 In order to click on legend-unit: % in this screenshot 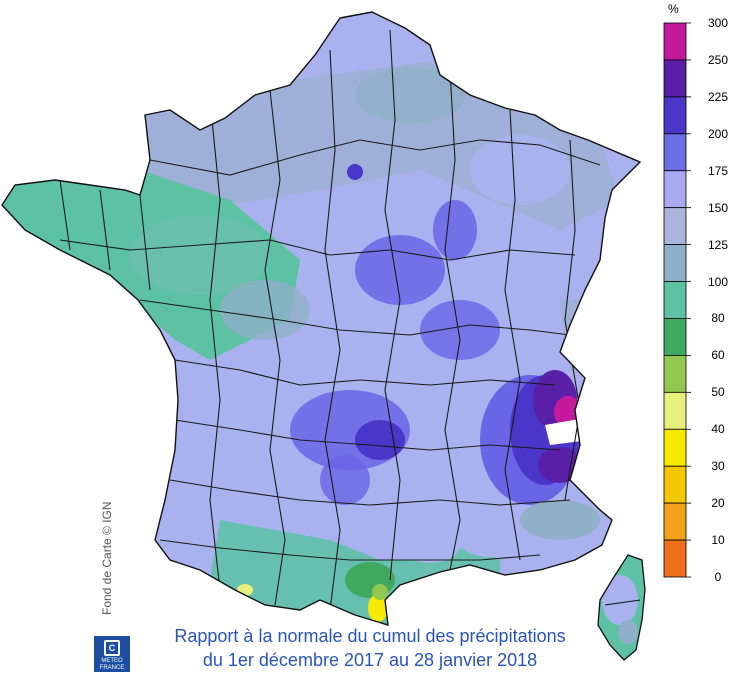, I will do `click(673, 9)`.